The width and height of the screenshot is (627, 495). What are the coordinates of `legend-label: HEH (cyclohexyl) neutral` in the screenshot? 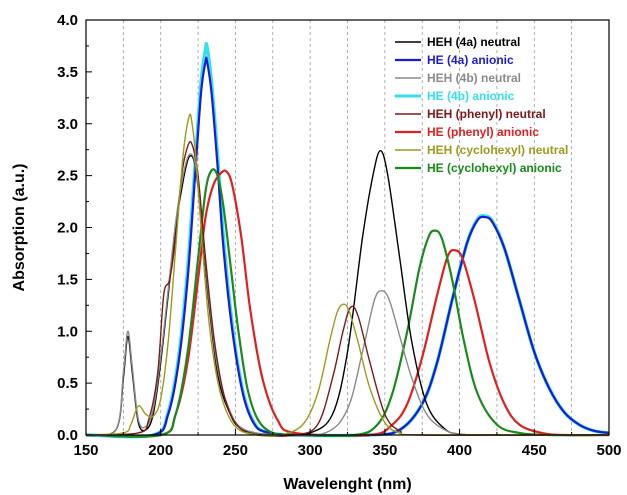 It's located at (497, 150).